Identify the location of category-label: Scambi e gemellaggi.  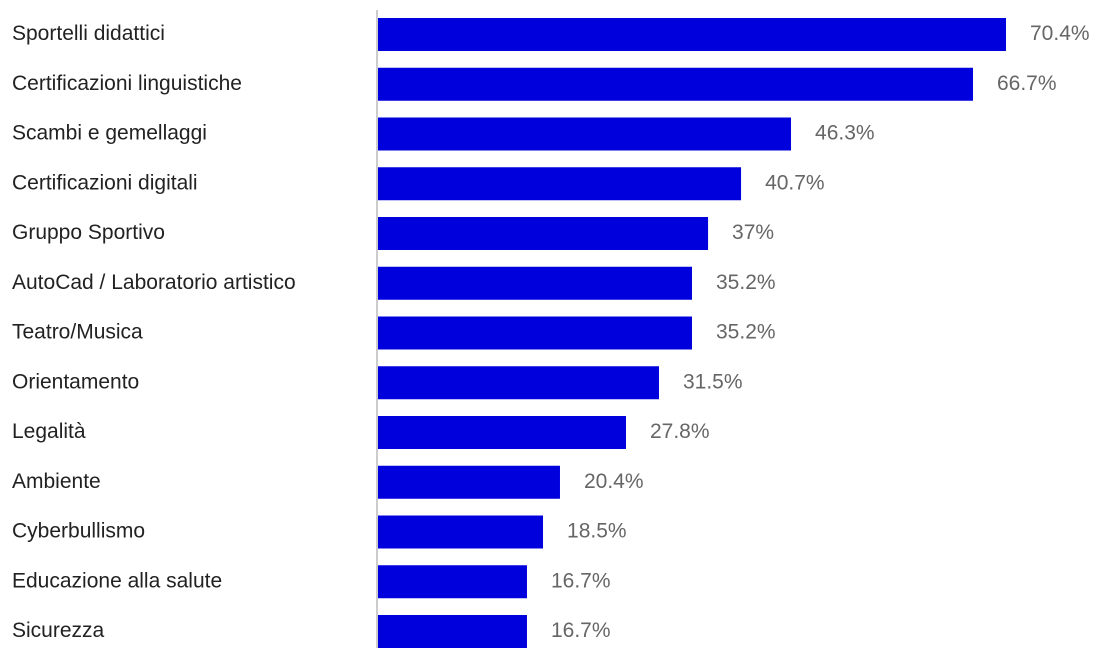
(109, 133).